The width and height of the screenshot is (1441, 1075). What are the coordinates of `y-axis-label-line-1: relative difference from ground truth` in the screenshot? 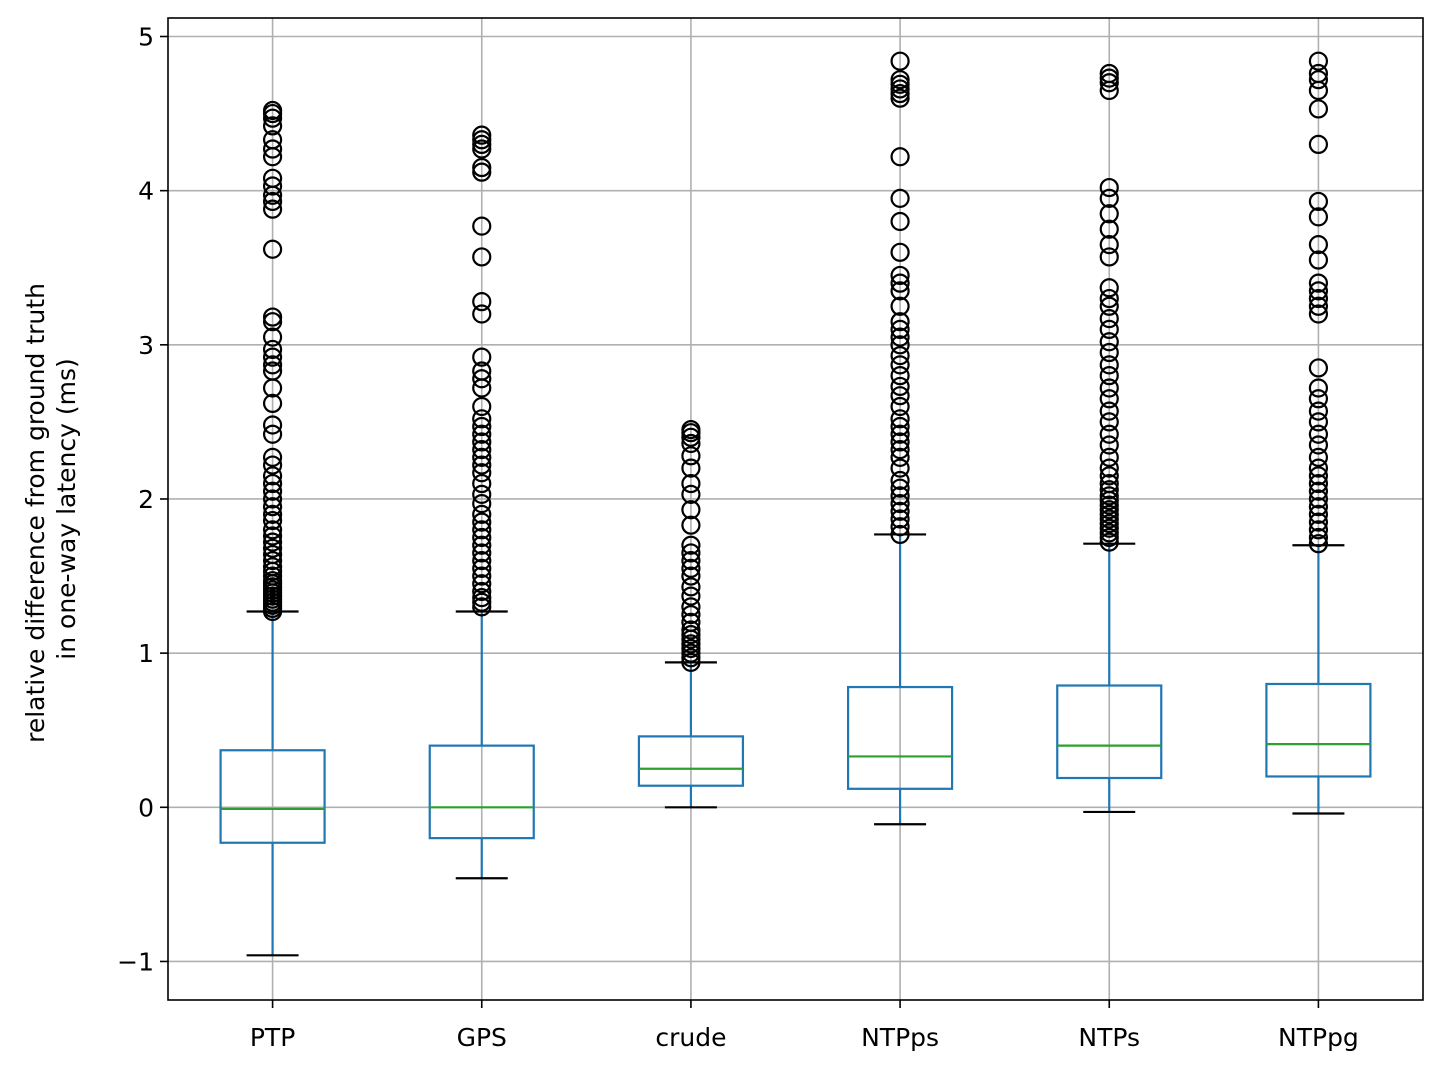 It's located at (35, 513).